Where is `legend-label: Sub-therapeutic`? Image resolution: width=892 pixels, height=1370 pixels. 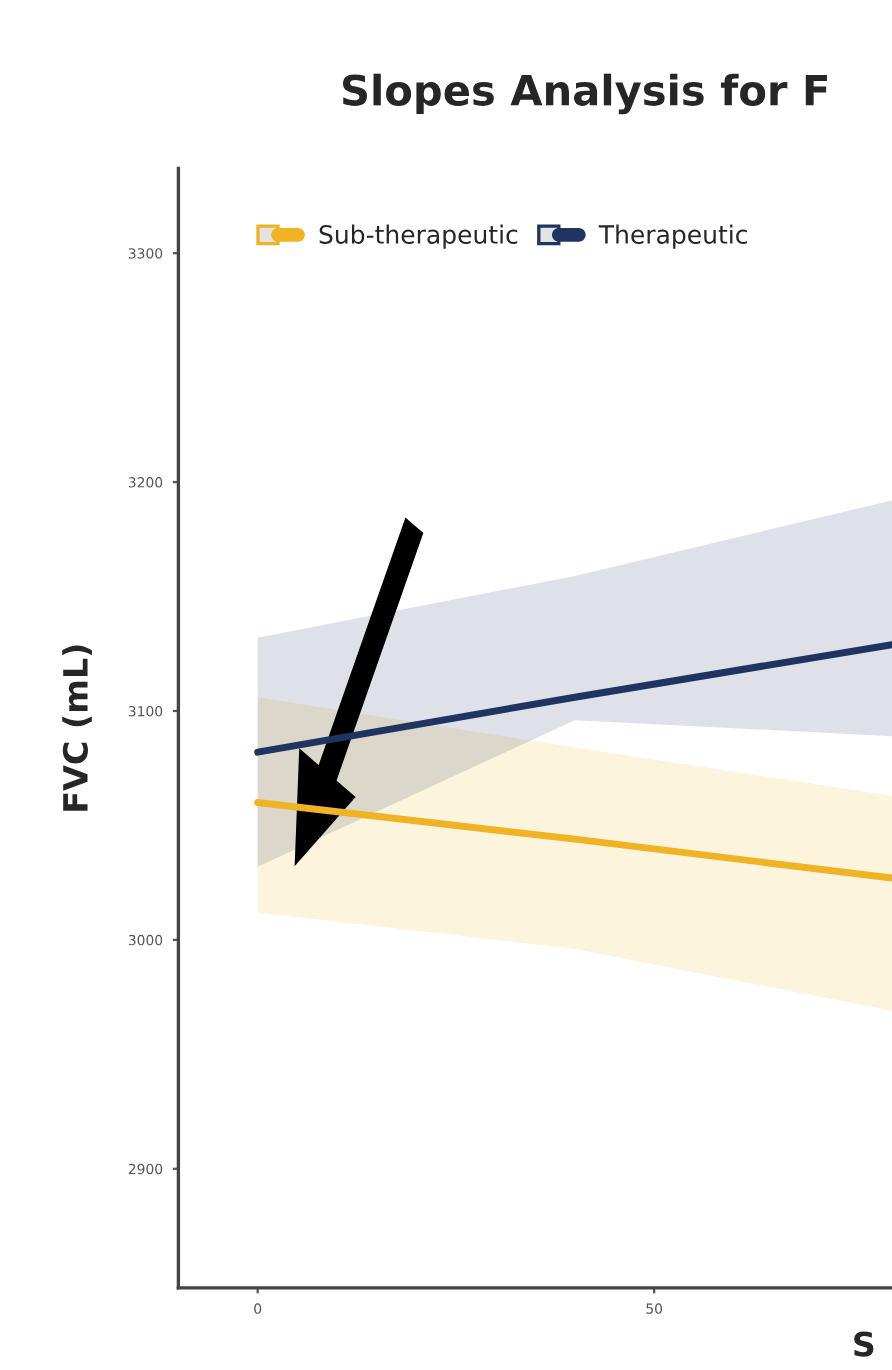 legend-label: Sub-therapeutic is located at coordinates (418, 236).